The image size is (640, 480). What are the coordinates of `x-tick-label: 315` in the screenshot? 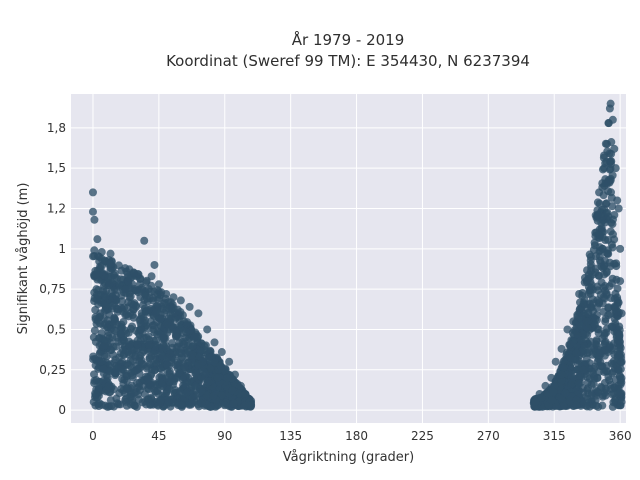 It's located at (554, 436).